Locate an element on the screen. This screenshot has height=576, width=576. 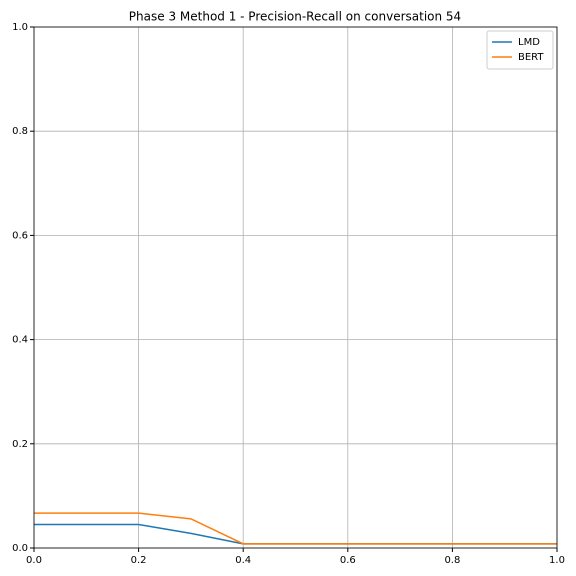
legend: LMD BERT is located at coordinates (520, 50).